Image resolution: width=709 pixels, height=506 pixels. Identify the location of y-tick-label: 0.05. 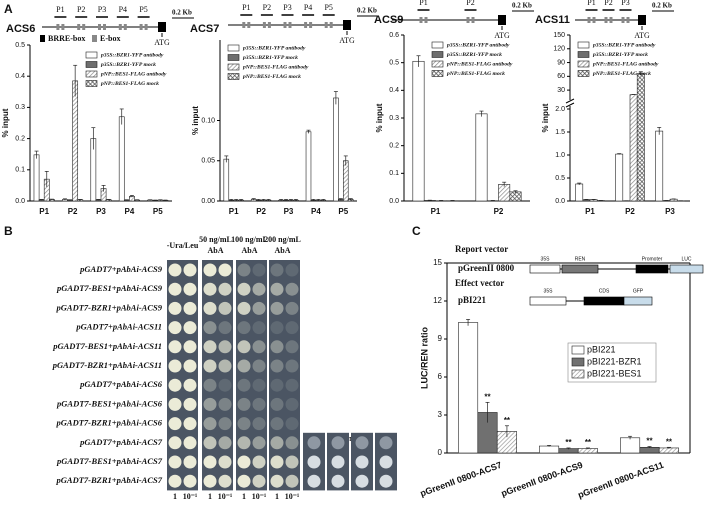
(208, 161).